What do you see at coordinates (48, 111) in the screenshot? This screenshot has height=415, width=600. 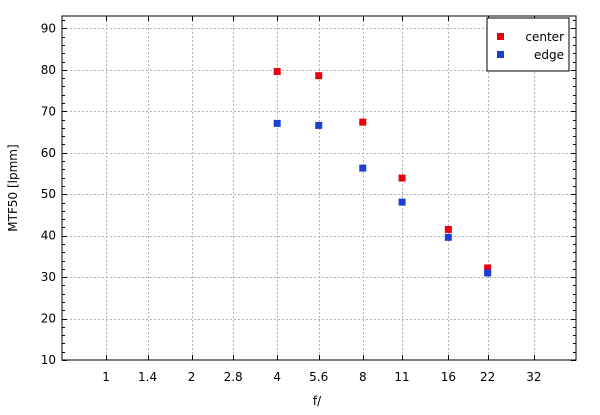 I see `y-tick-label: 70` at bounding box center [48, 111].